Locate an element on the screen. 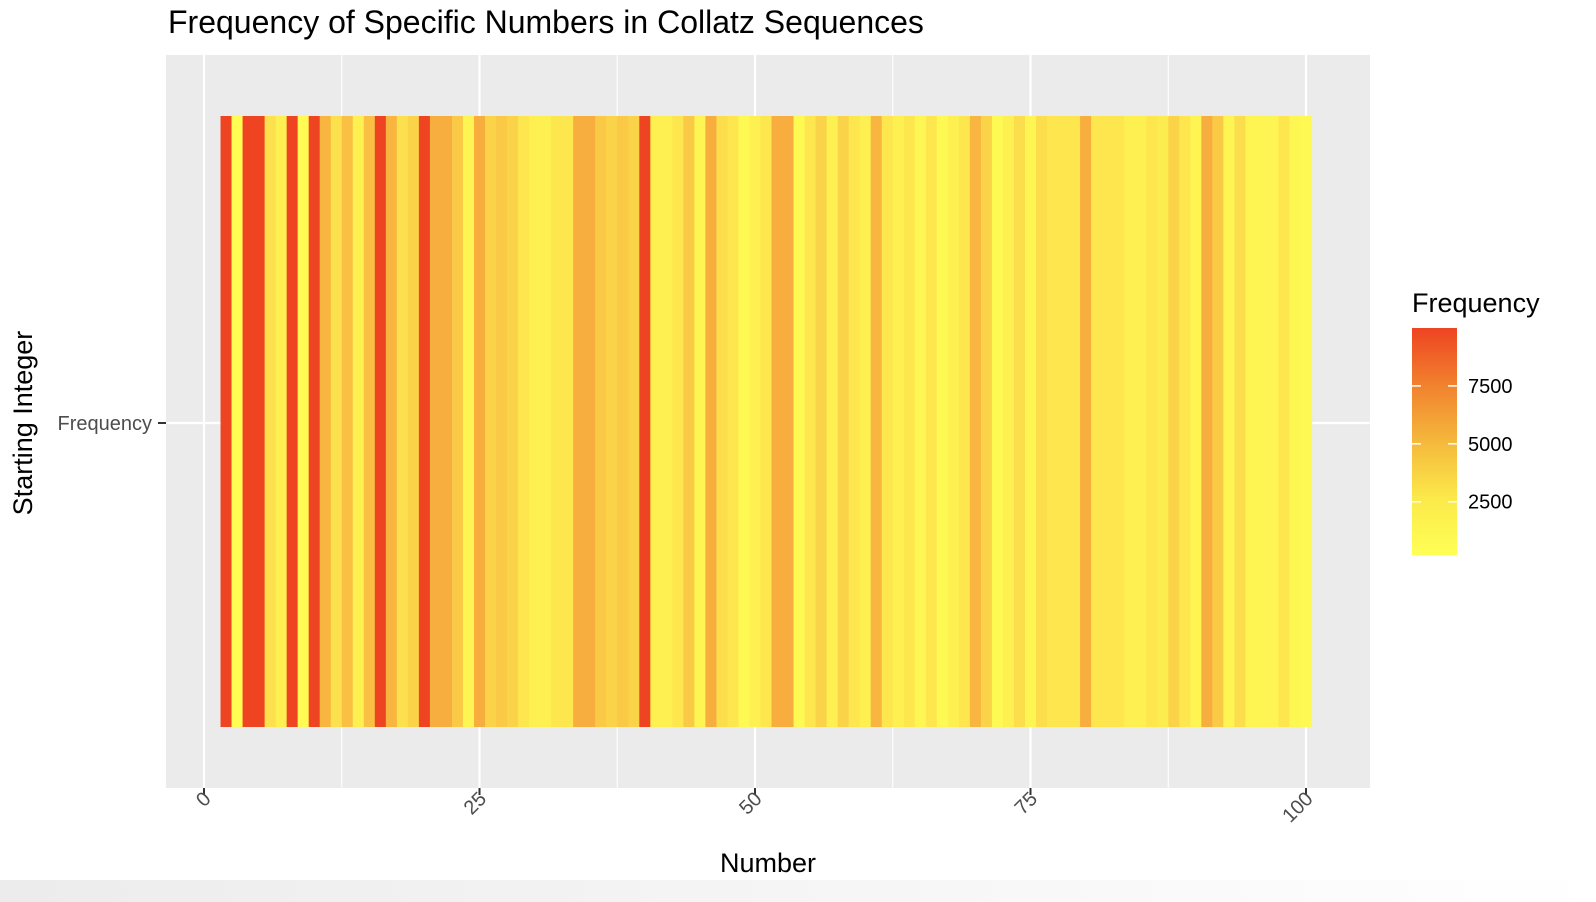 This screenshot has width=1596, height=902. x-tick-label: 75 is located at coordinates (1026, 803).